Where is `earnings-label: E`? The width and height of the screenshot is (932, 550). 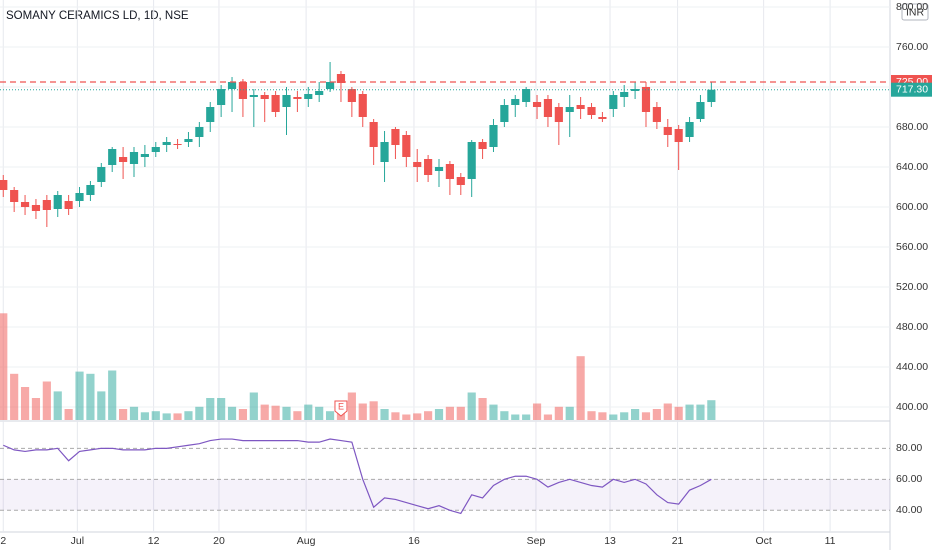
earnings-label: E is located at coordinates (341, 406).